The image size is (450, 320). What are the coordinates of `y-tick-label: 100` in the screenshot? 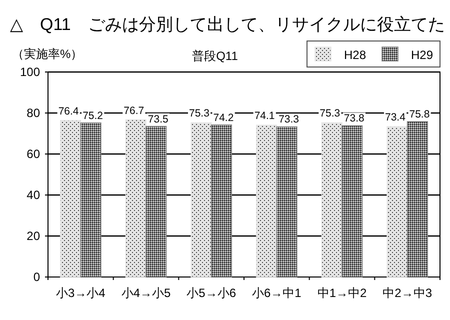 It's located at (30, 72).